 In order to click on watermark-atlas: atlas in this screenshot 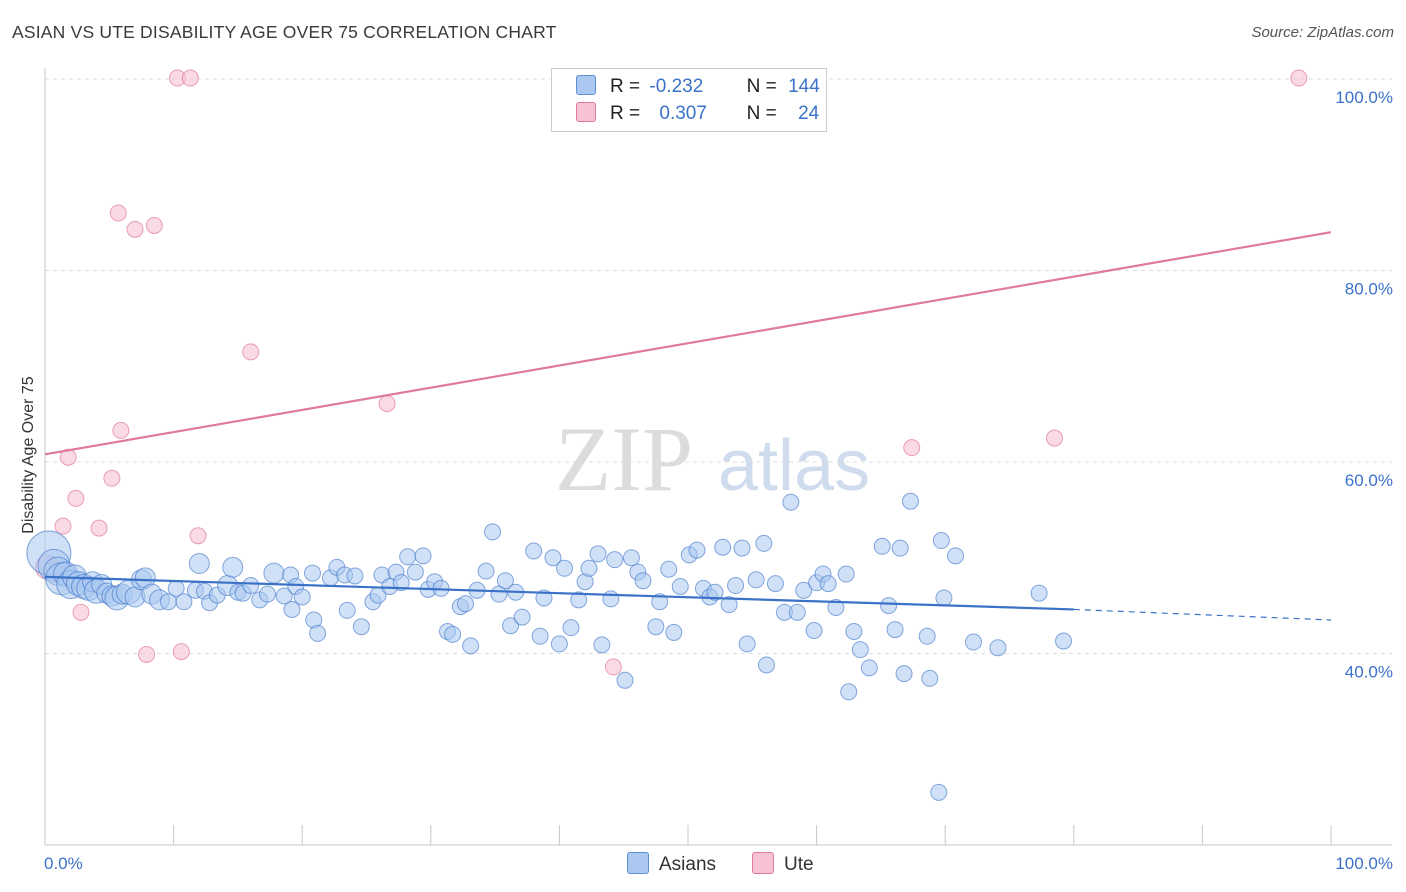, I will do `click(794, 466)`.